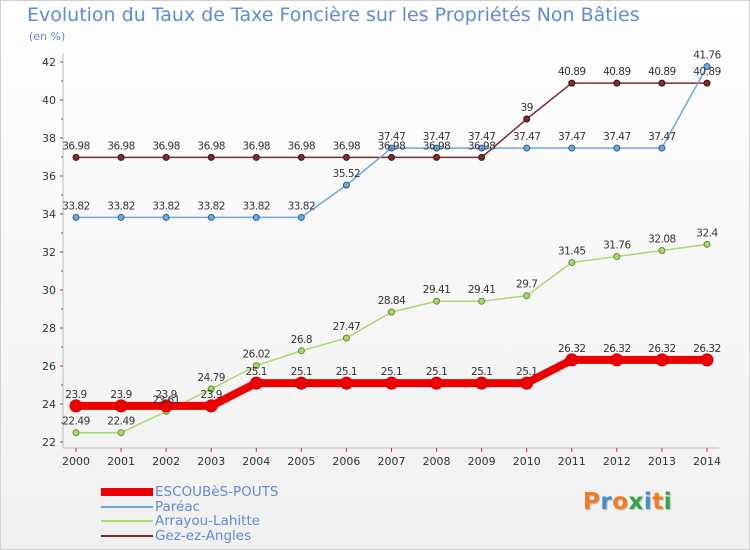  What do you see at coordinates (617, 246) in the screenshot?
I see `data-label-arrayou-lahitte: 31.76` at bounding box center [617, 246].